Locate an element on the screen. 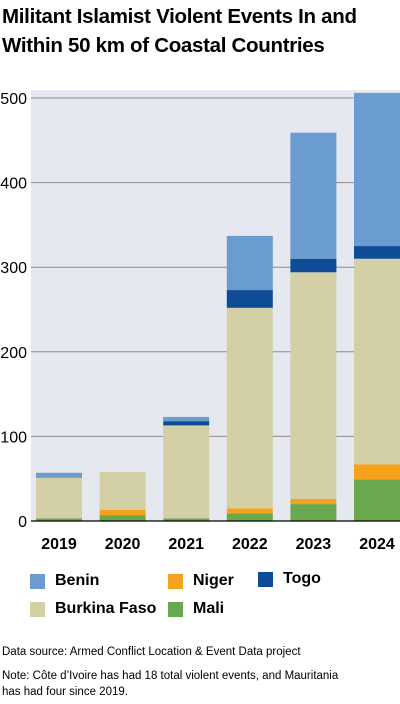 The image size is (400, 704). legend-label-benin: Benin is located at coordinates (77, 580).